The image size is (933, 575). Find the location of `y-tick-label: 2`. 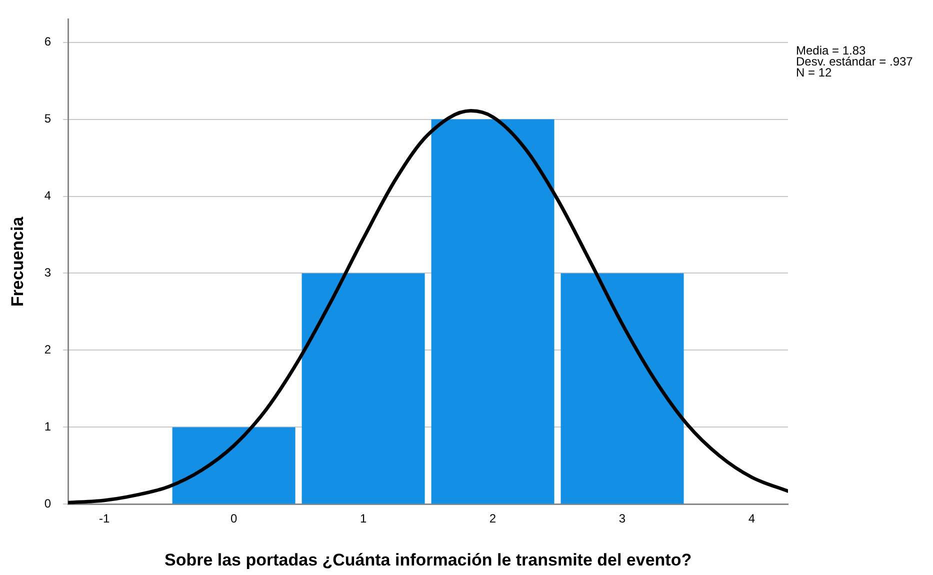

y-tick-label: 2 is located at coordinates (48, 349).